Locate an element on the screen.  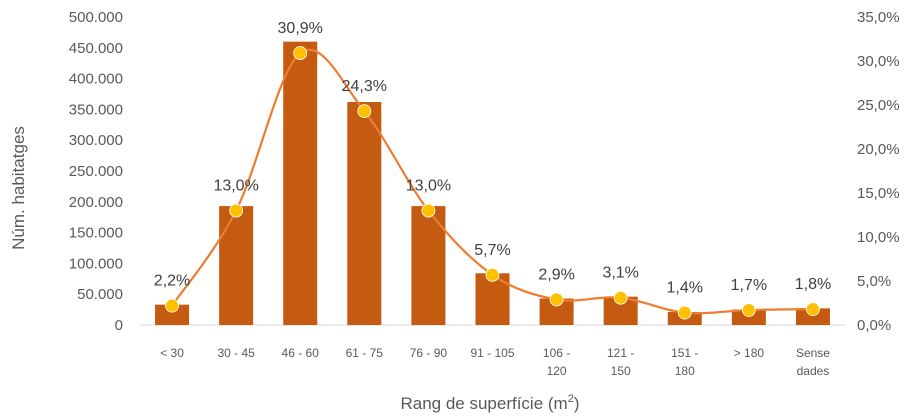
x-tick-label: < 30 is located at coordinates (172, 353).